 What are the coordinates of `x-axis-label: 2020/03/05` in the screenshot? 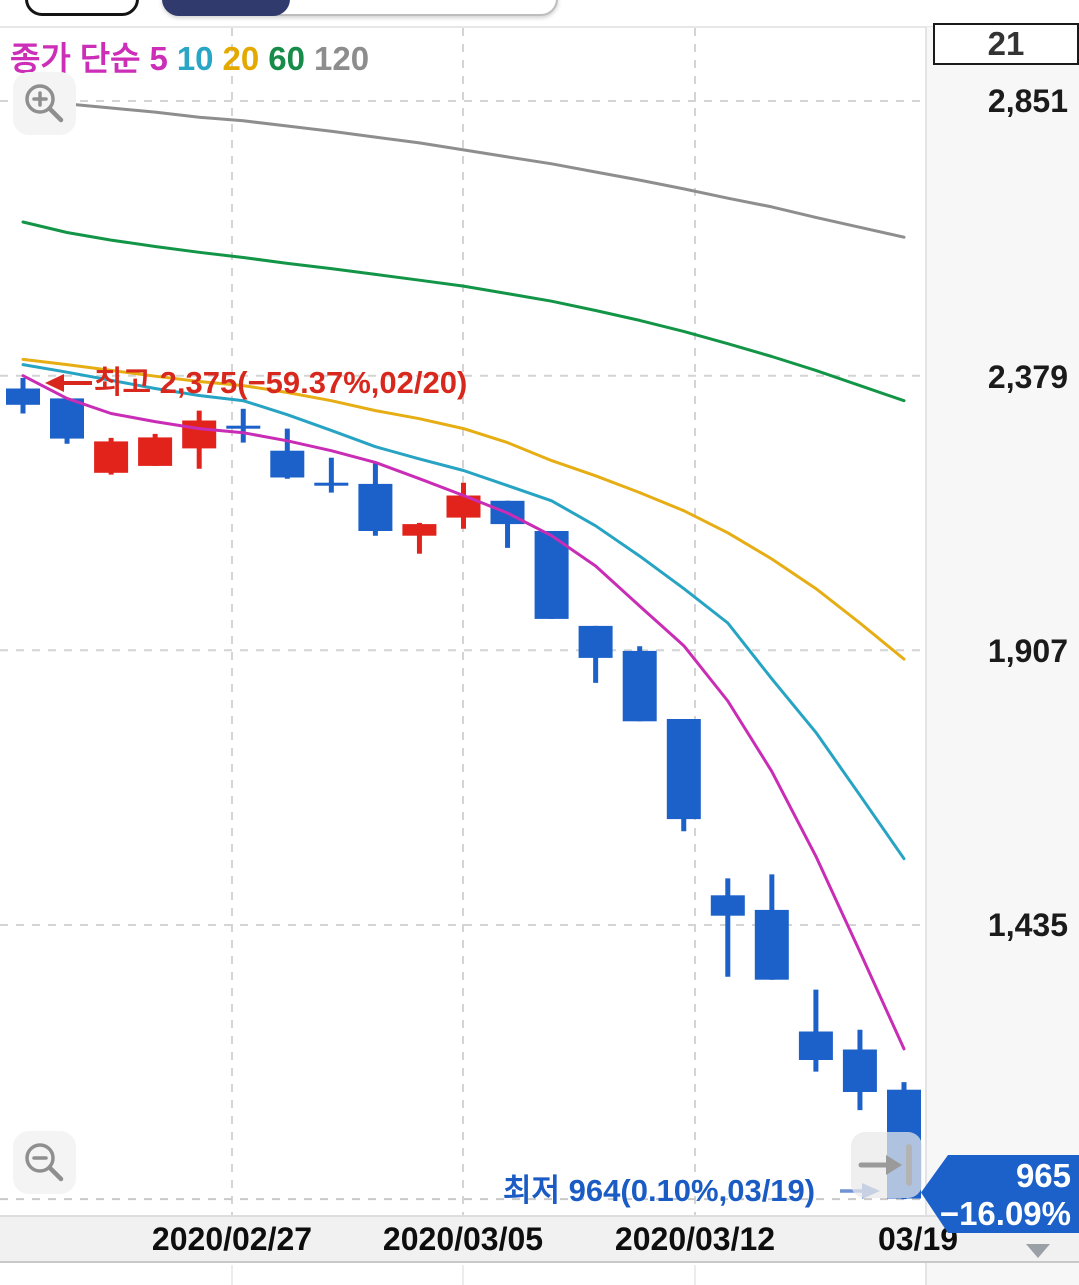 It's located at (463, 1239).